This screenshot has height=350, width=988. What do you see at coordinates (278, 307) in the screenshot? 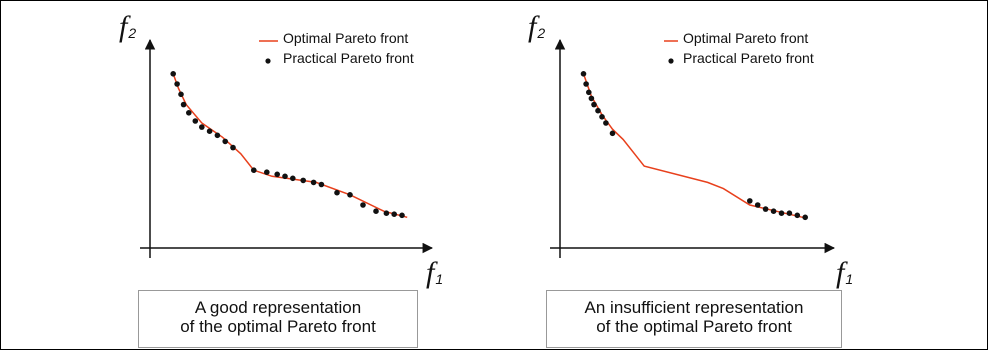
I see `caption-line-1: A good representation` at bounding box center [278, 307].